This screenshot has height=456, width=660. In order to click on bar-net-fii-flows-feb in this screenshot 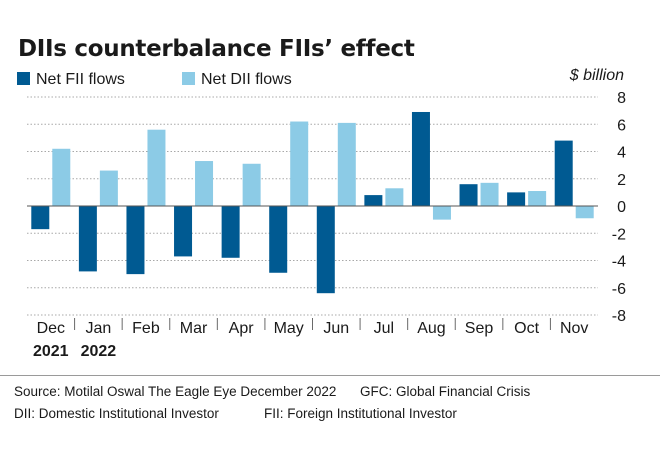, I will do `click(135, 240)`.